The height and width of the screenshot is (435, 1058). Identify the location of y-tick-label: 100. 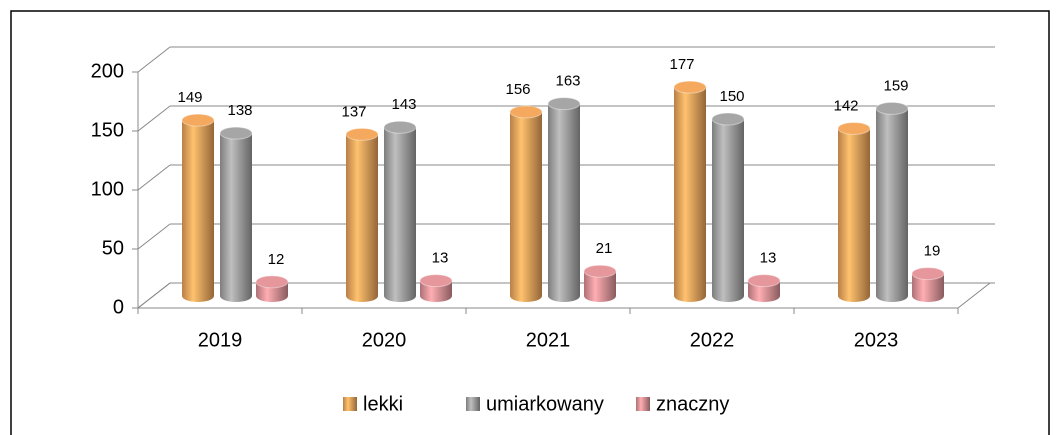
(107, 189).